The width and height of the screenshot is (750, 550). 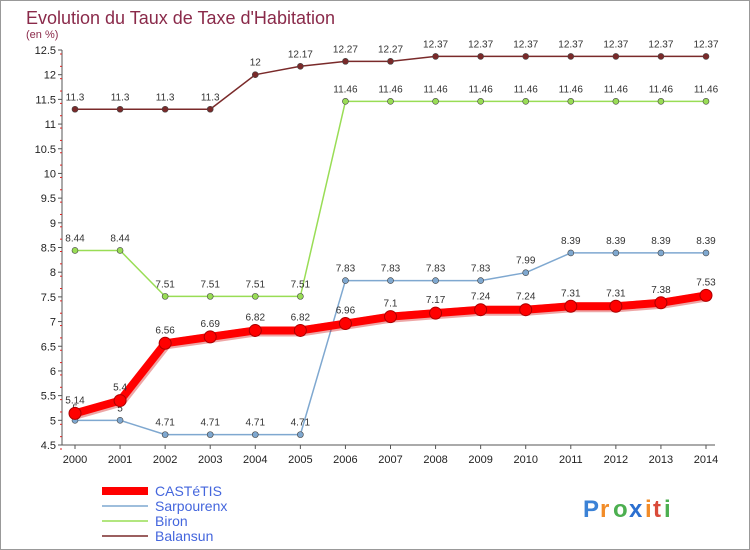 What do you see at coordinates (180, 18) in the screenshot?
I see `chart-title: Evolution du Taux de Taxe d'Habitation` at bounding box center [180, 18].